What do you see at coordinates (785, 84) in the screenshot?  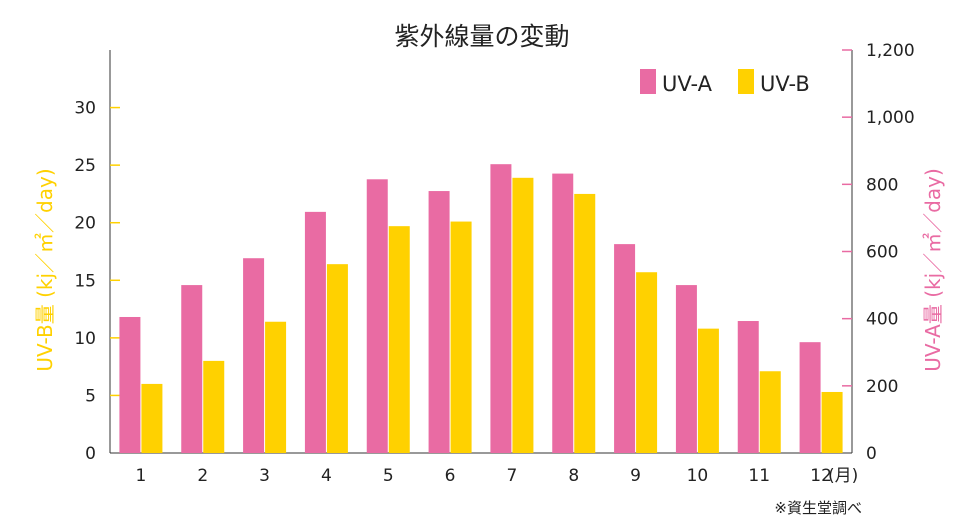 I see `legend-label-uv-b: UV-B` at bounding box center [785, 84].